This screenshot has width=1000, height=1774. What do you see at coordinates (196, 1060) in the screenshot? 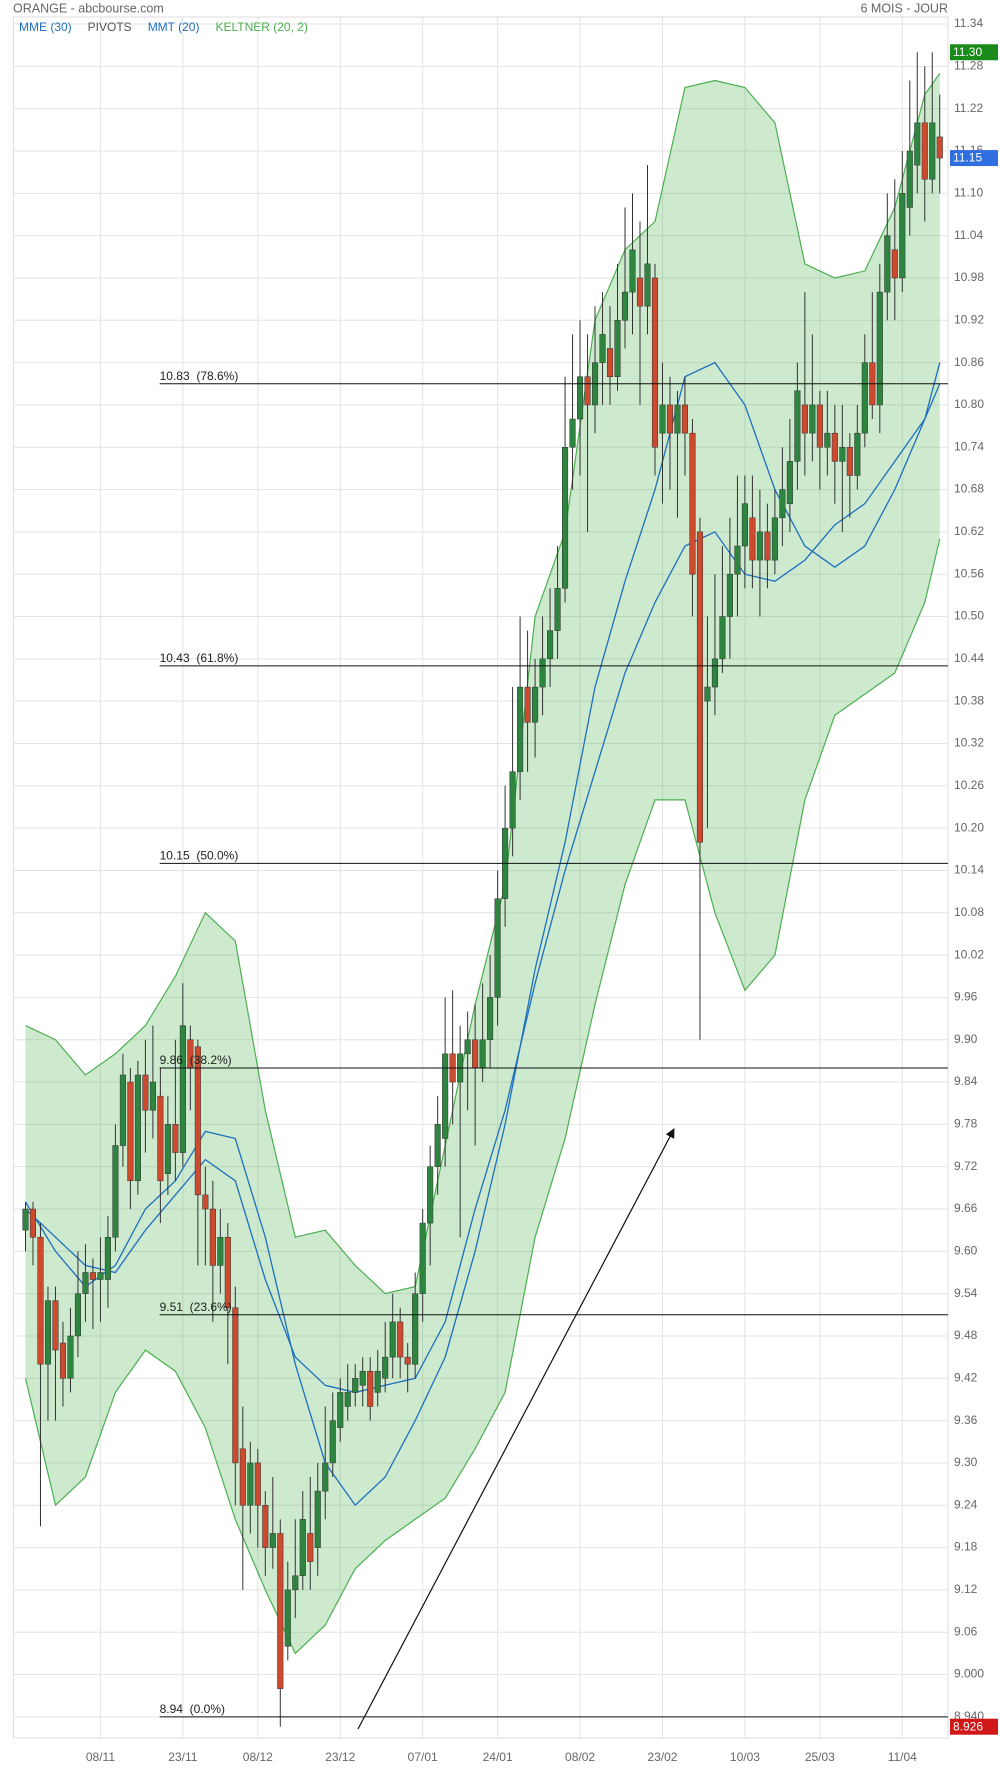
I see `pivot-label: 9.86 (38.2%)` at bounding box center [196, 1060].